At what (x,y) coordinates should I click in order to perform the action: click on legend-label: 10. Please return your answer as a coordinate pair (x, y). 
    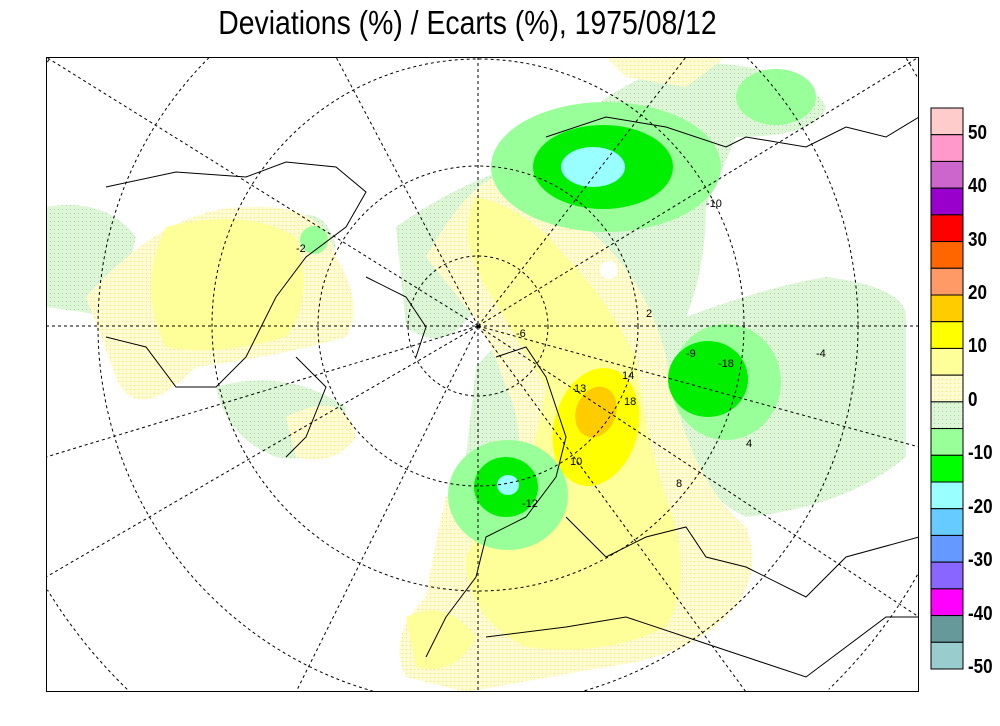
    Looking at the image, I should click on (977, 346).